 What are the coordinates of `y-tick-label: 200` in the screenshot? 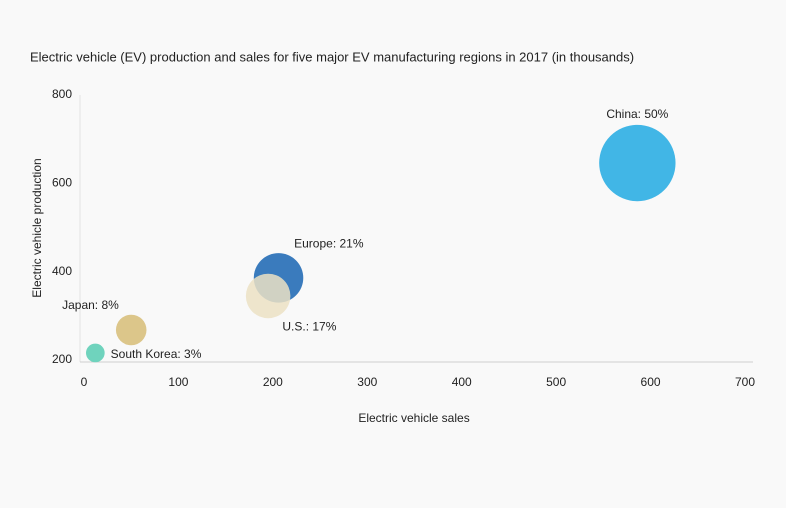 It's located at (62, 359).